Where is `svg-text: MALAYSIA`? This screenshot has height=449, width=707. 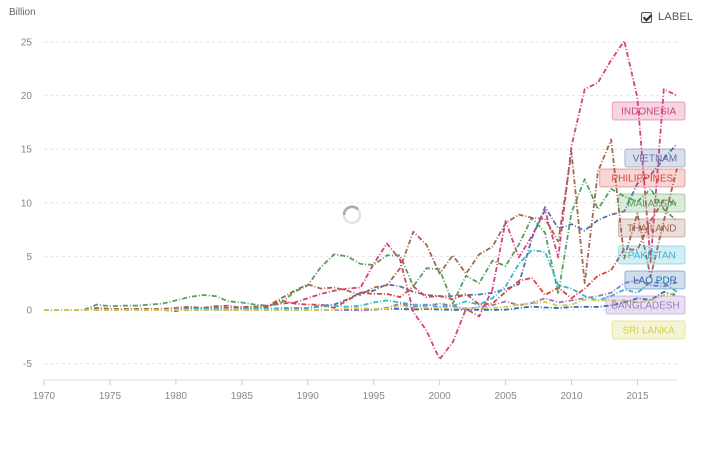
svg-text: MALAYSIA is located at coordinates (652, 204).